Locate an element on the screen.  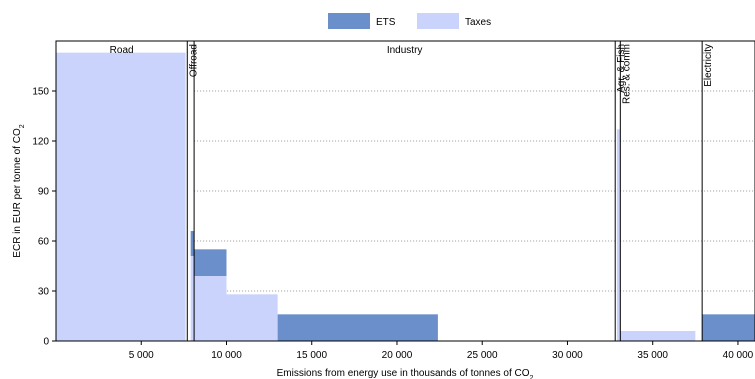
y-tick-label: 0 is located at coordinates (46, 342).